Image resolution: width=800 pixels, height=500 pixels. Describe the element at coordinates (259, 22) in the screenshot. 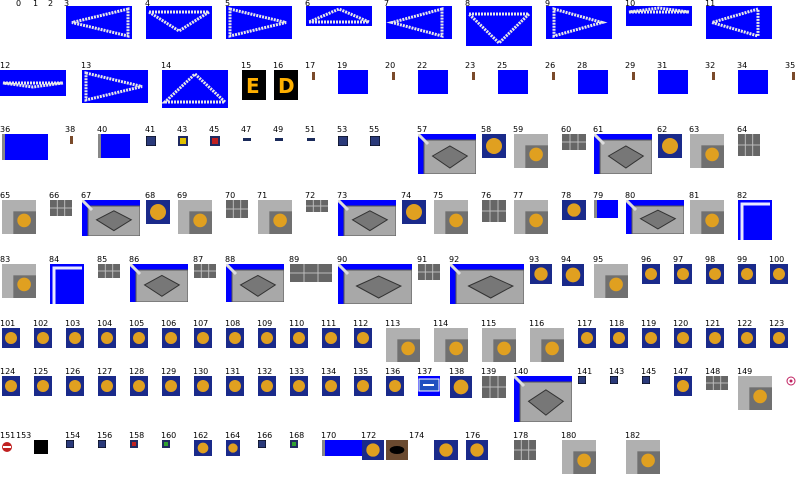

I see `sprite-triR-icon` at that location.